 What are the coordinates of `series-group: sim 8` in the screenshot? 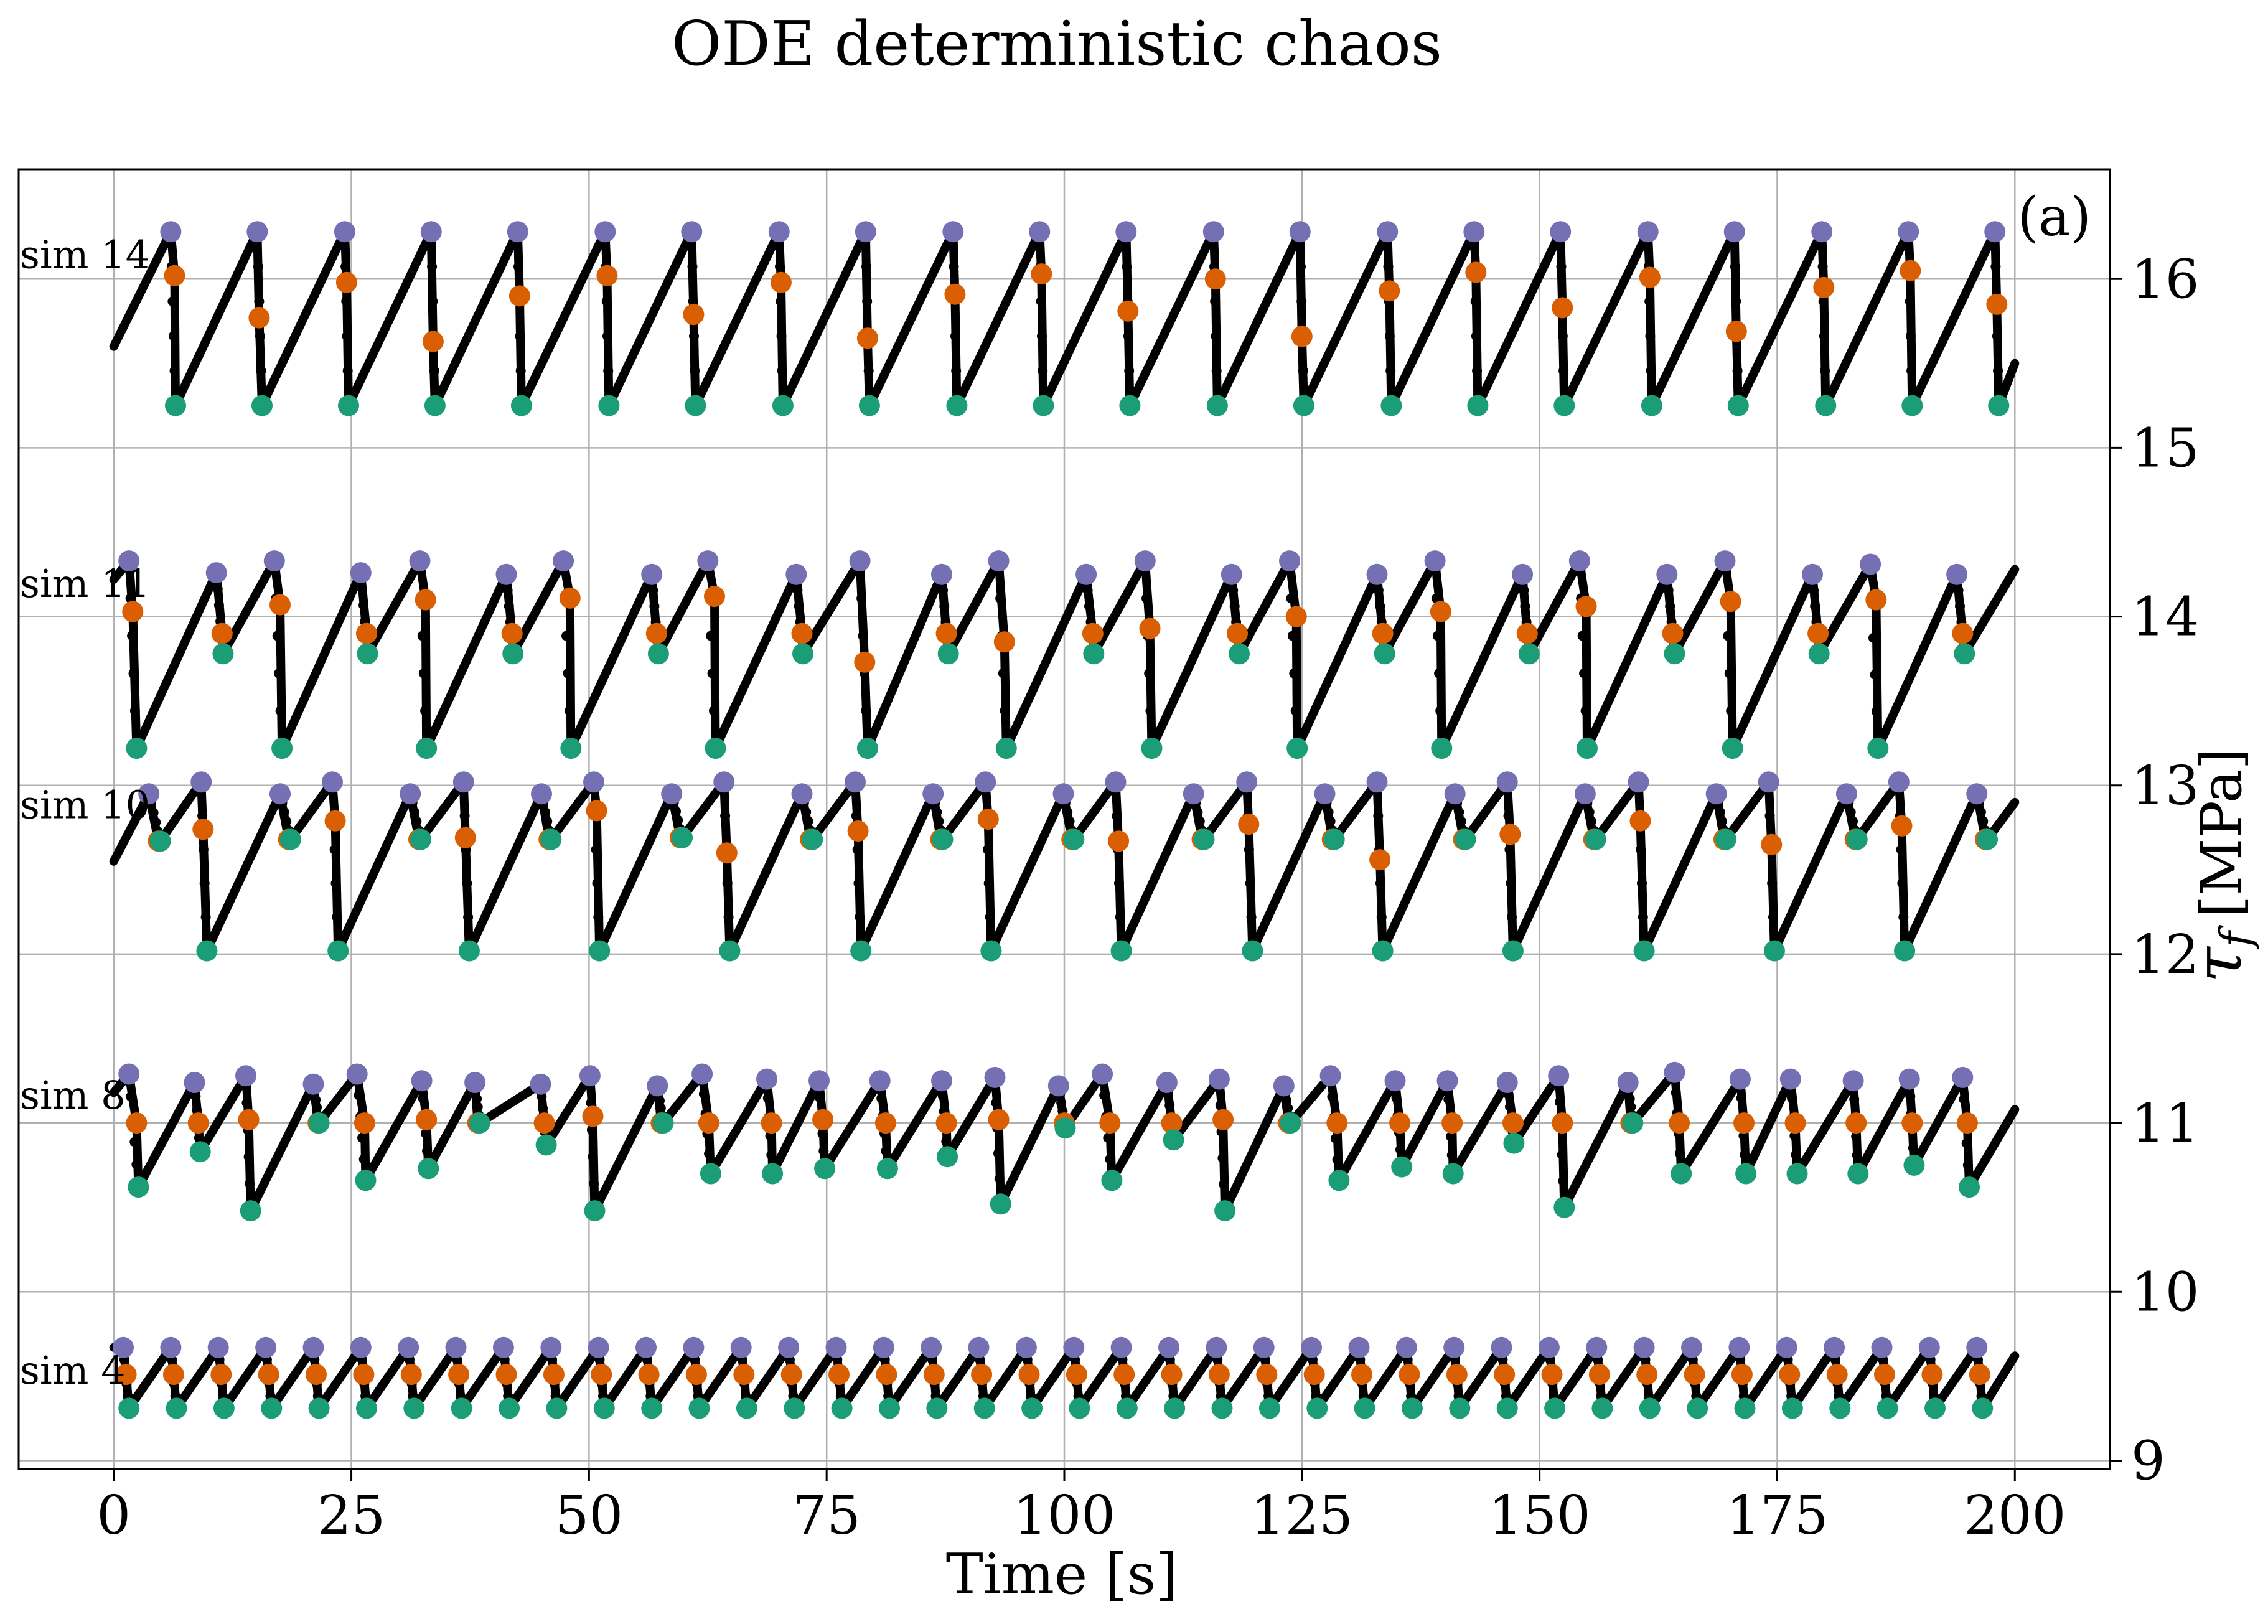 It's located at (1020, 1141).